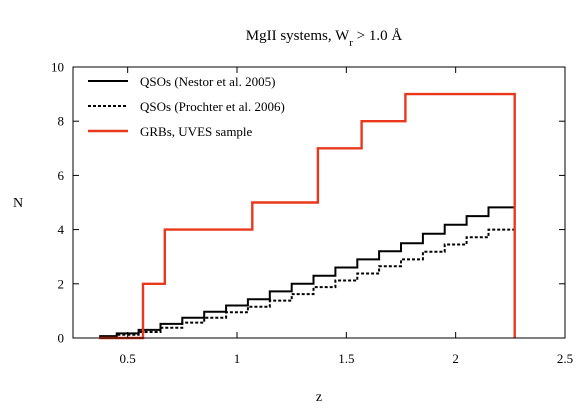 Image resolution: width=581 pixels, height=408 pixels. I want to click on x-axis-label: z, so click(319, 397).